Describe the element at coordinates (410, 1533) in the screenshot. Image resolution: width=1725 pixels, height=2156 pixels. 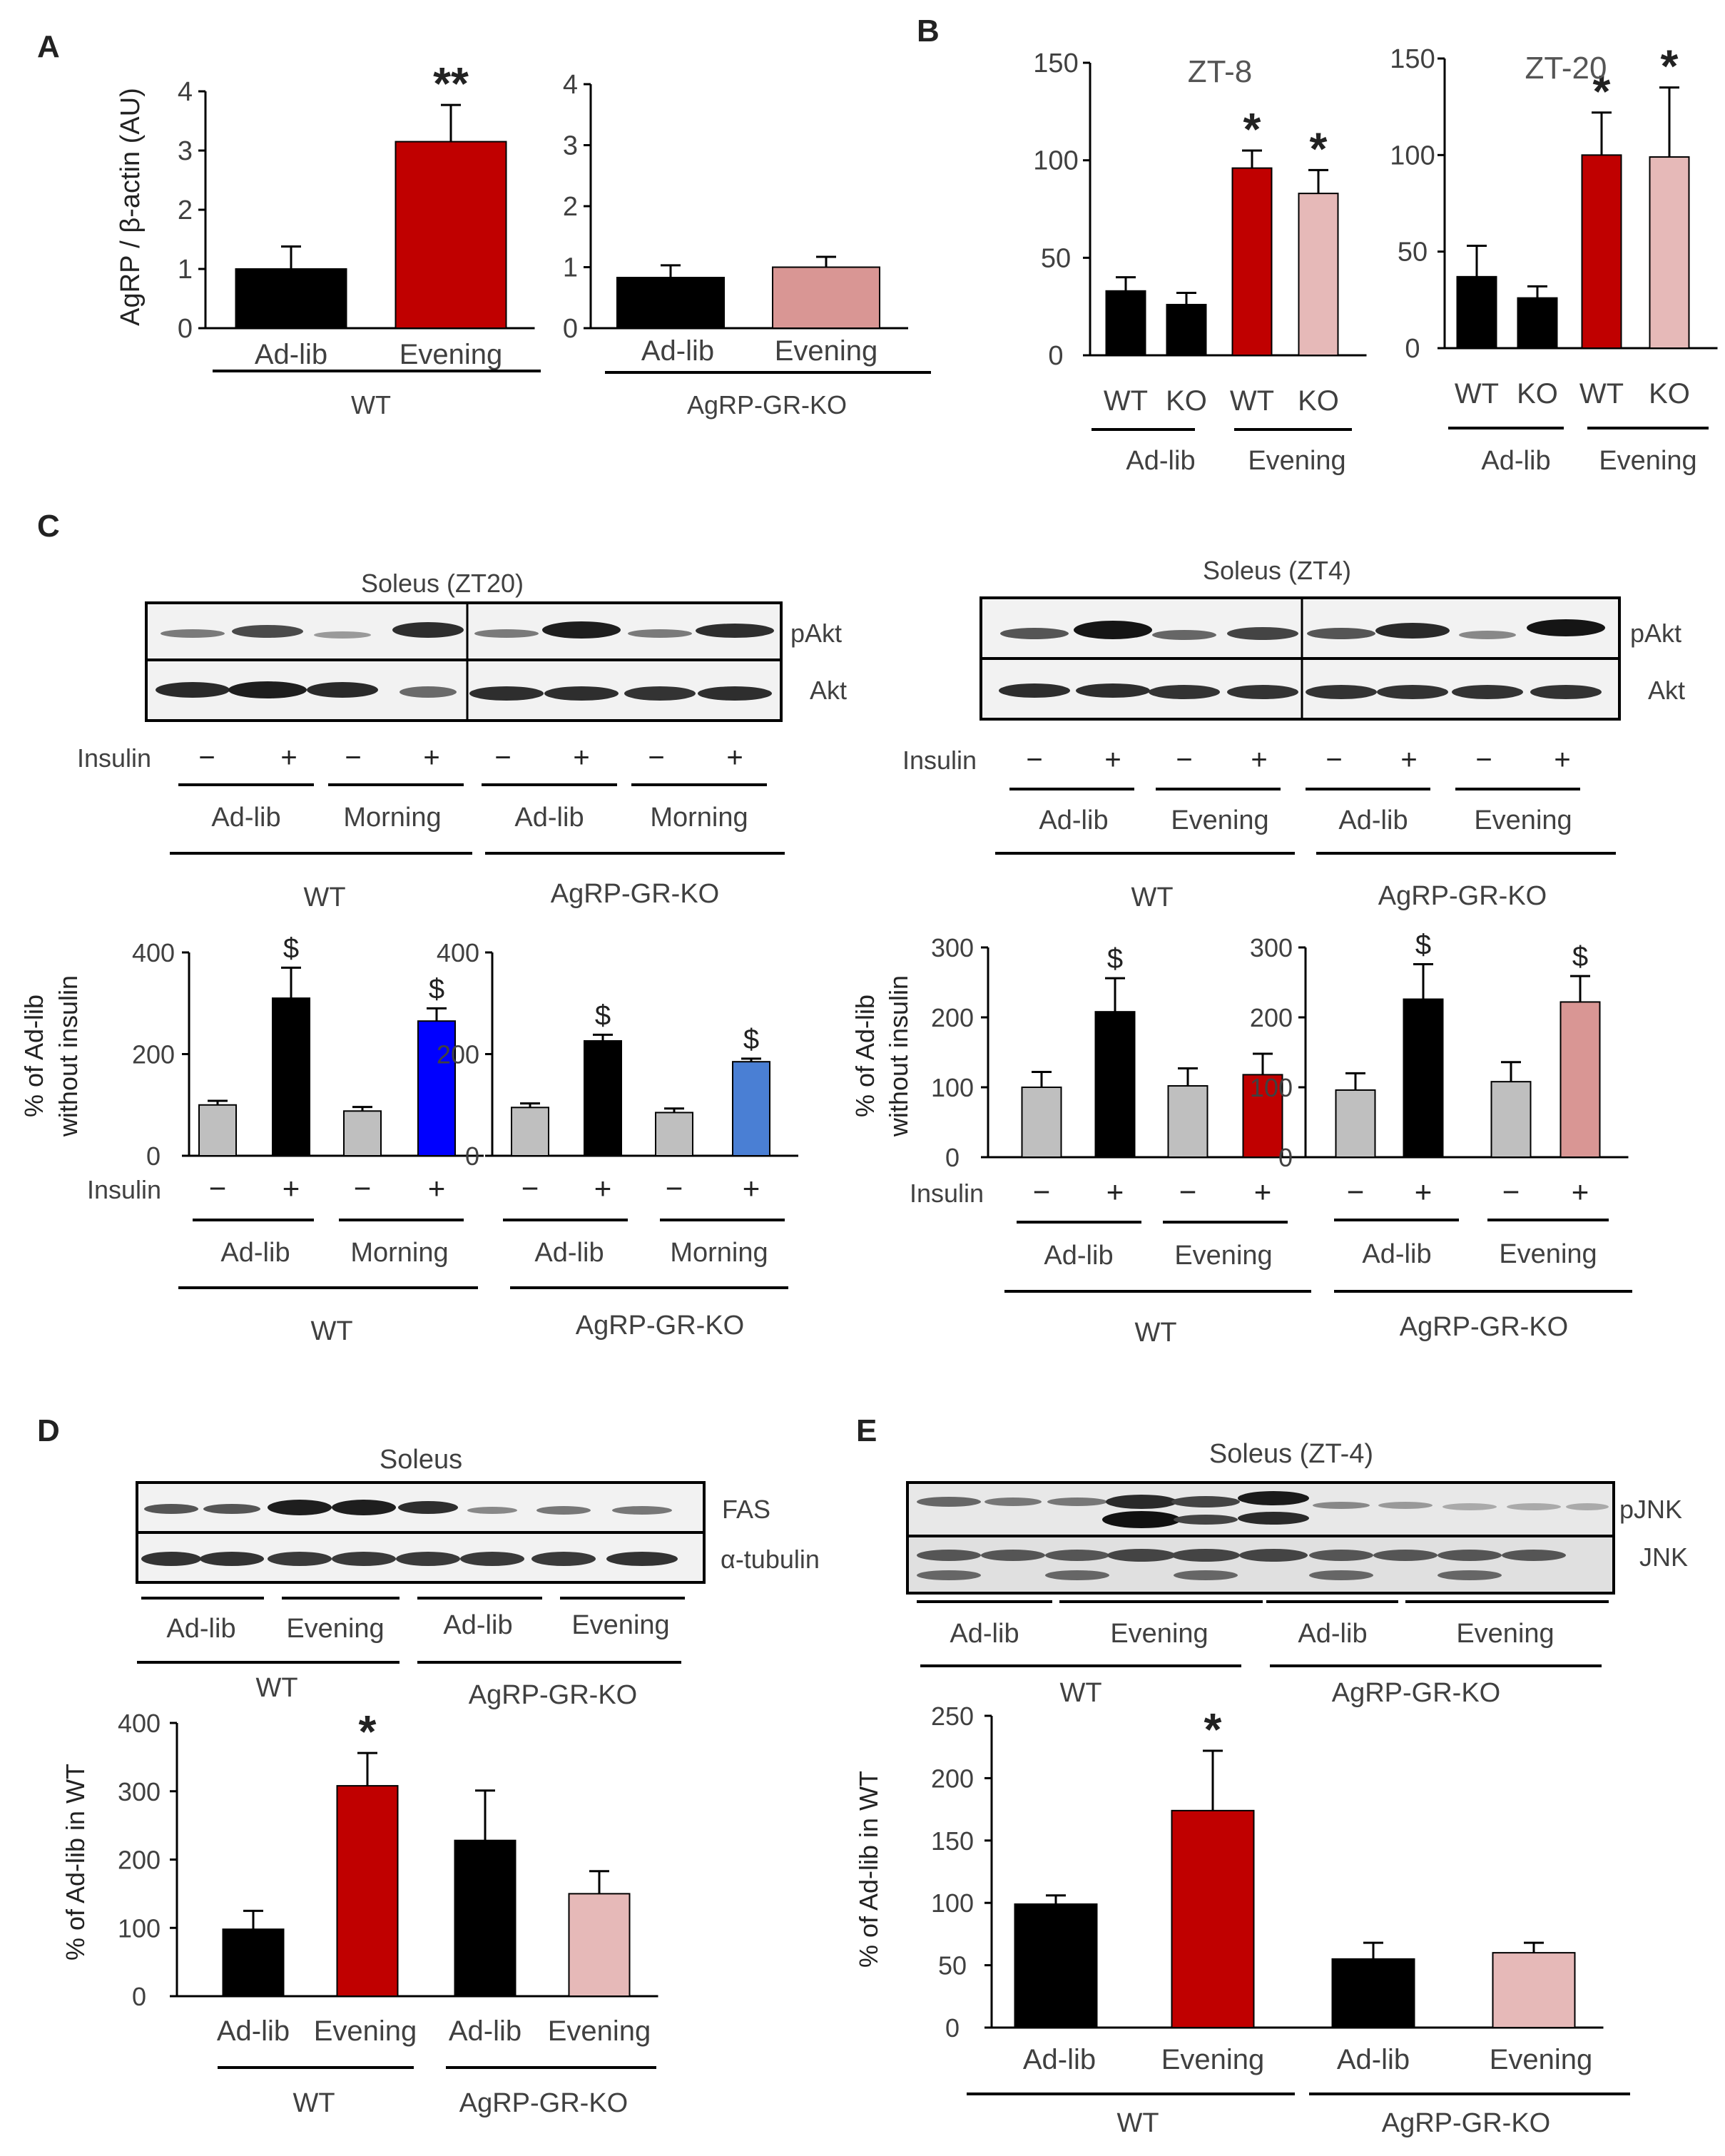
I see `blot-d-bands` at that location.